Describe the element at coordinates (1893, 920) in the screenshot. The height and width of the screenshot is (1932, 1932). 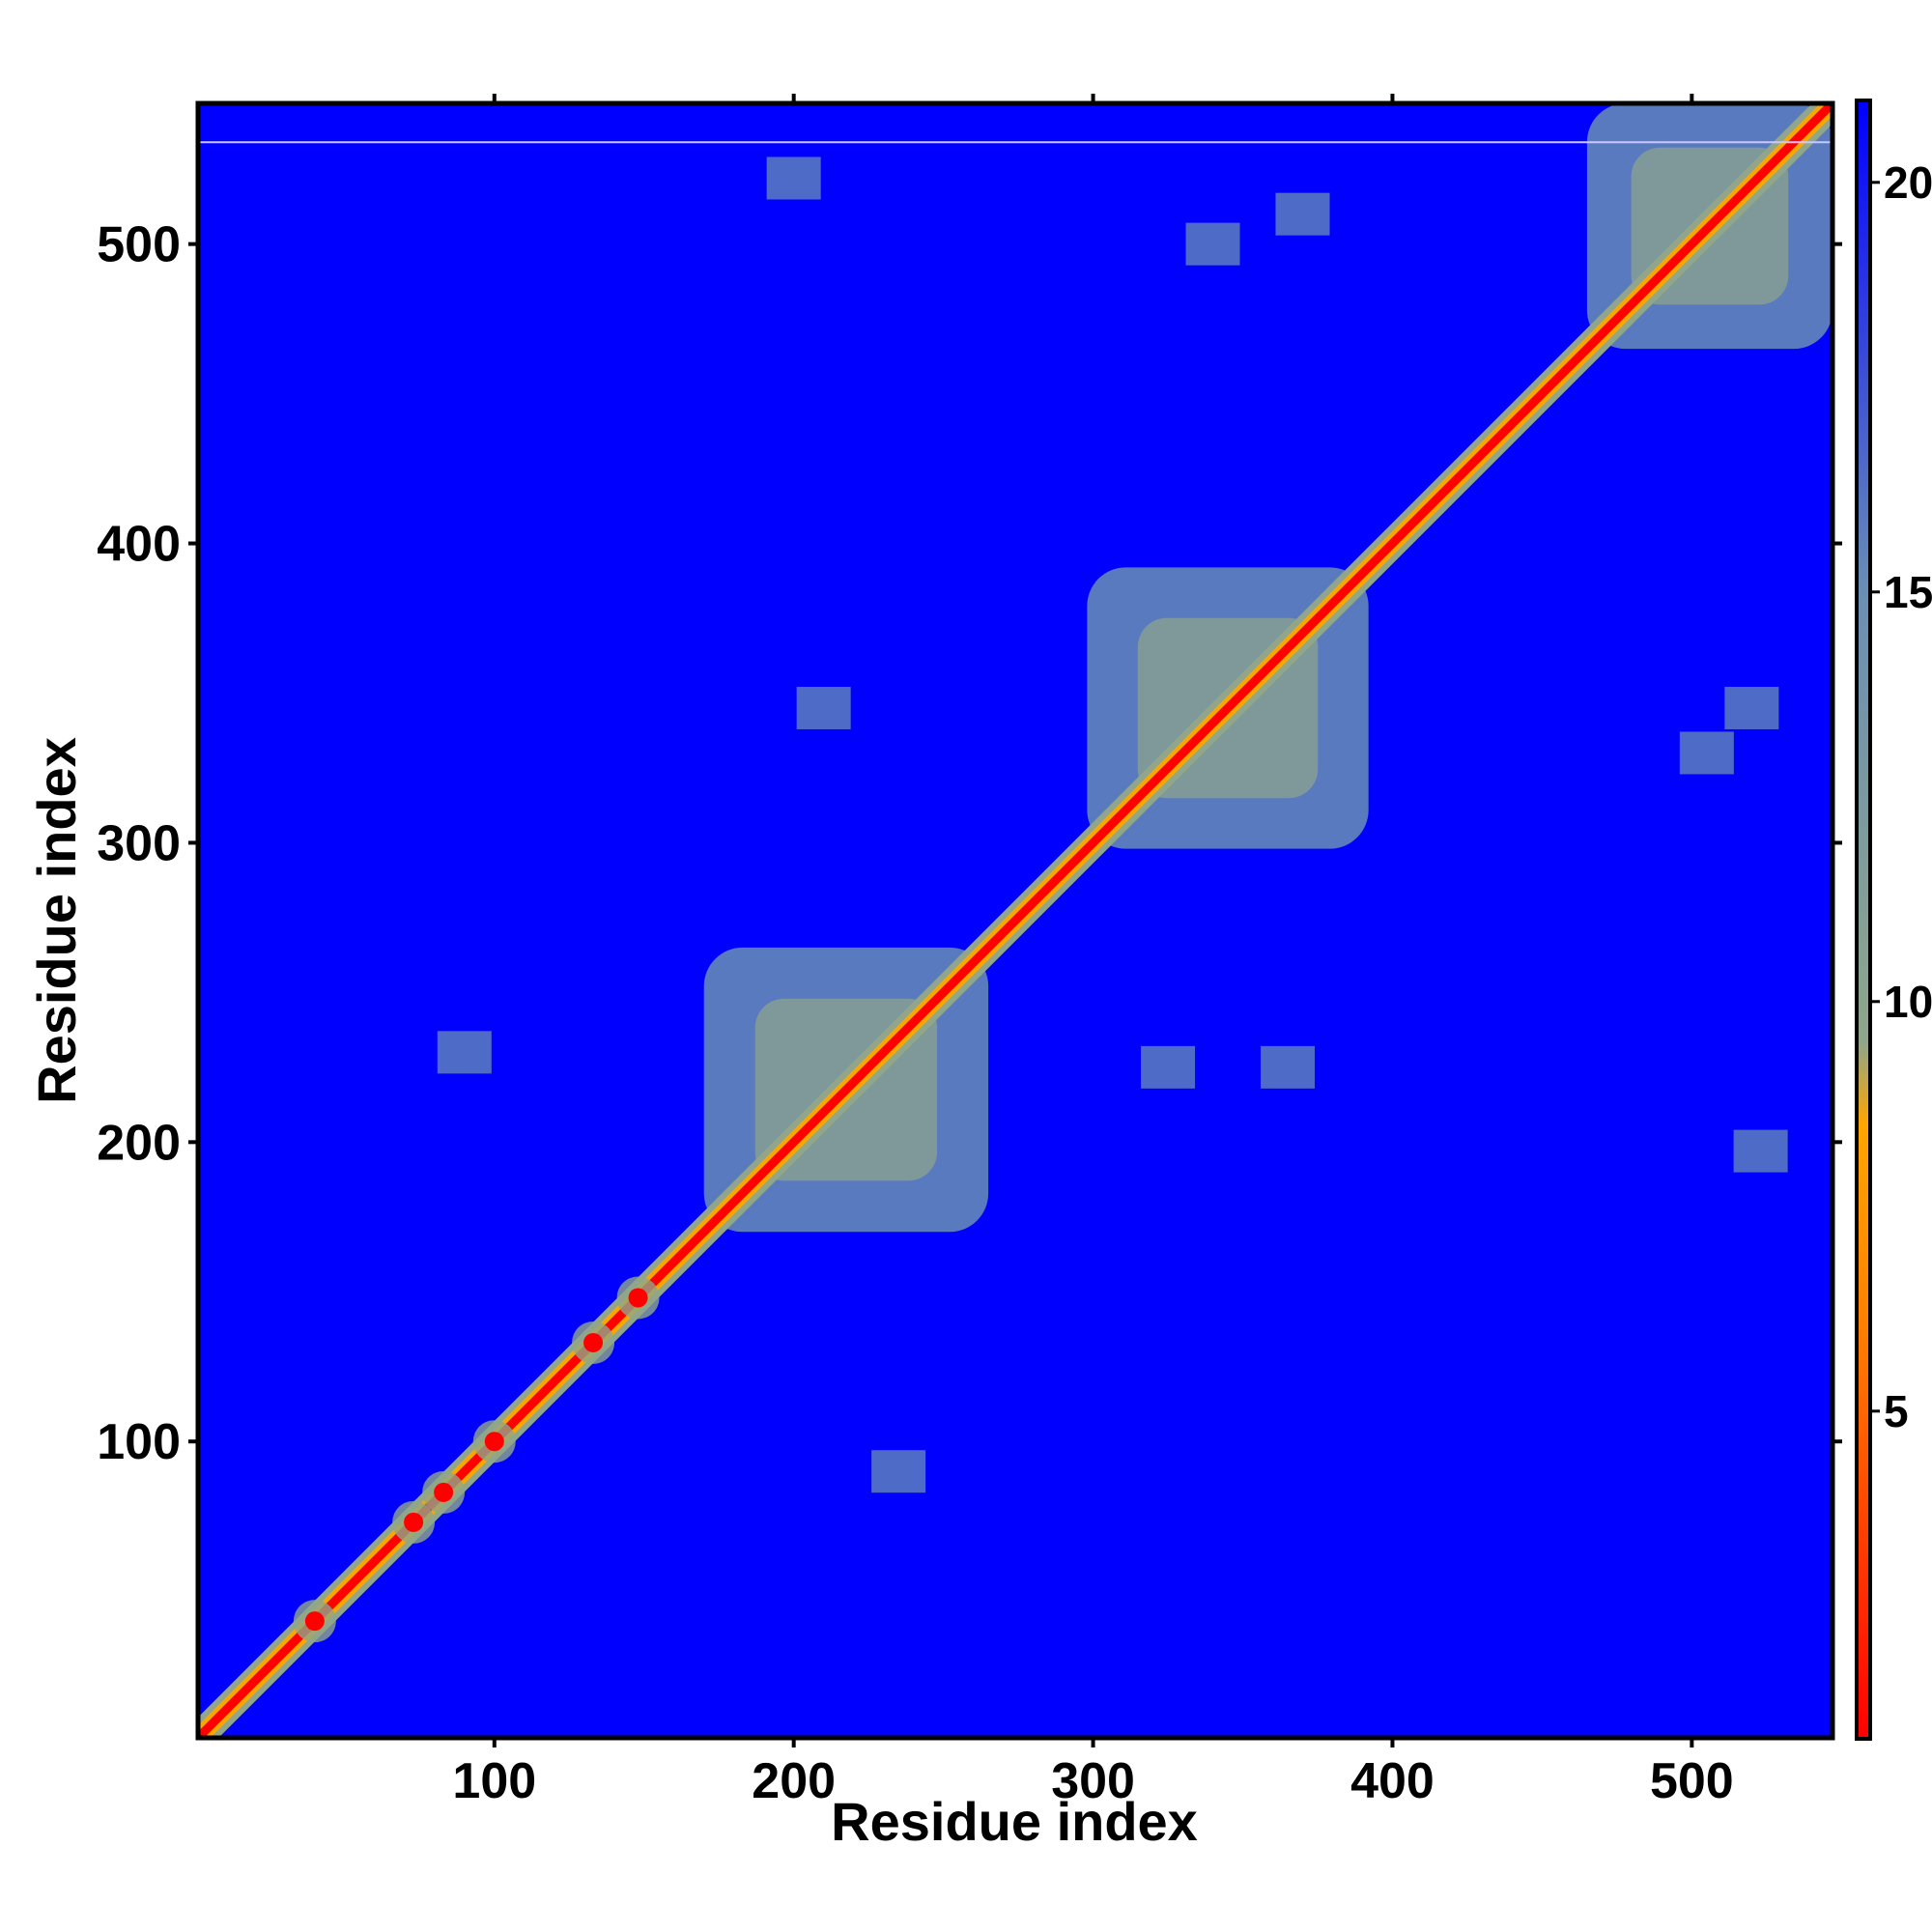
I see `colorbar: 5 10 15 20` at that location.